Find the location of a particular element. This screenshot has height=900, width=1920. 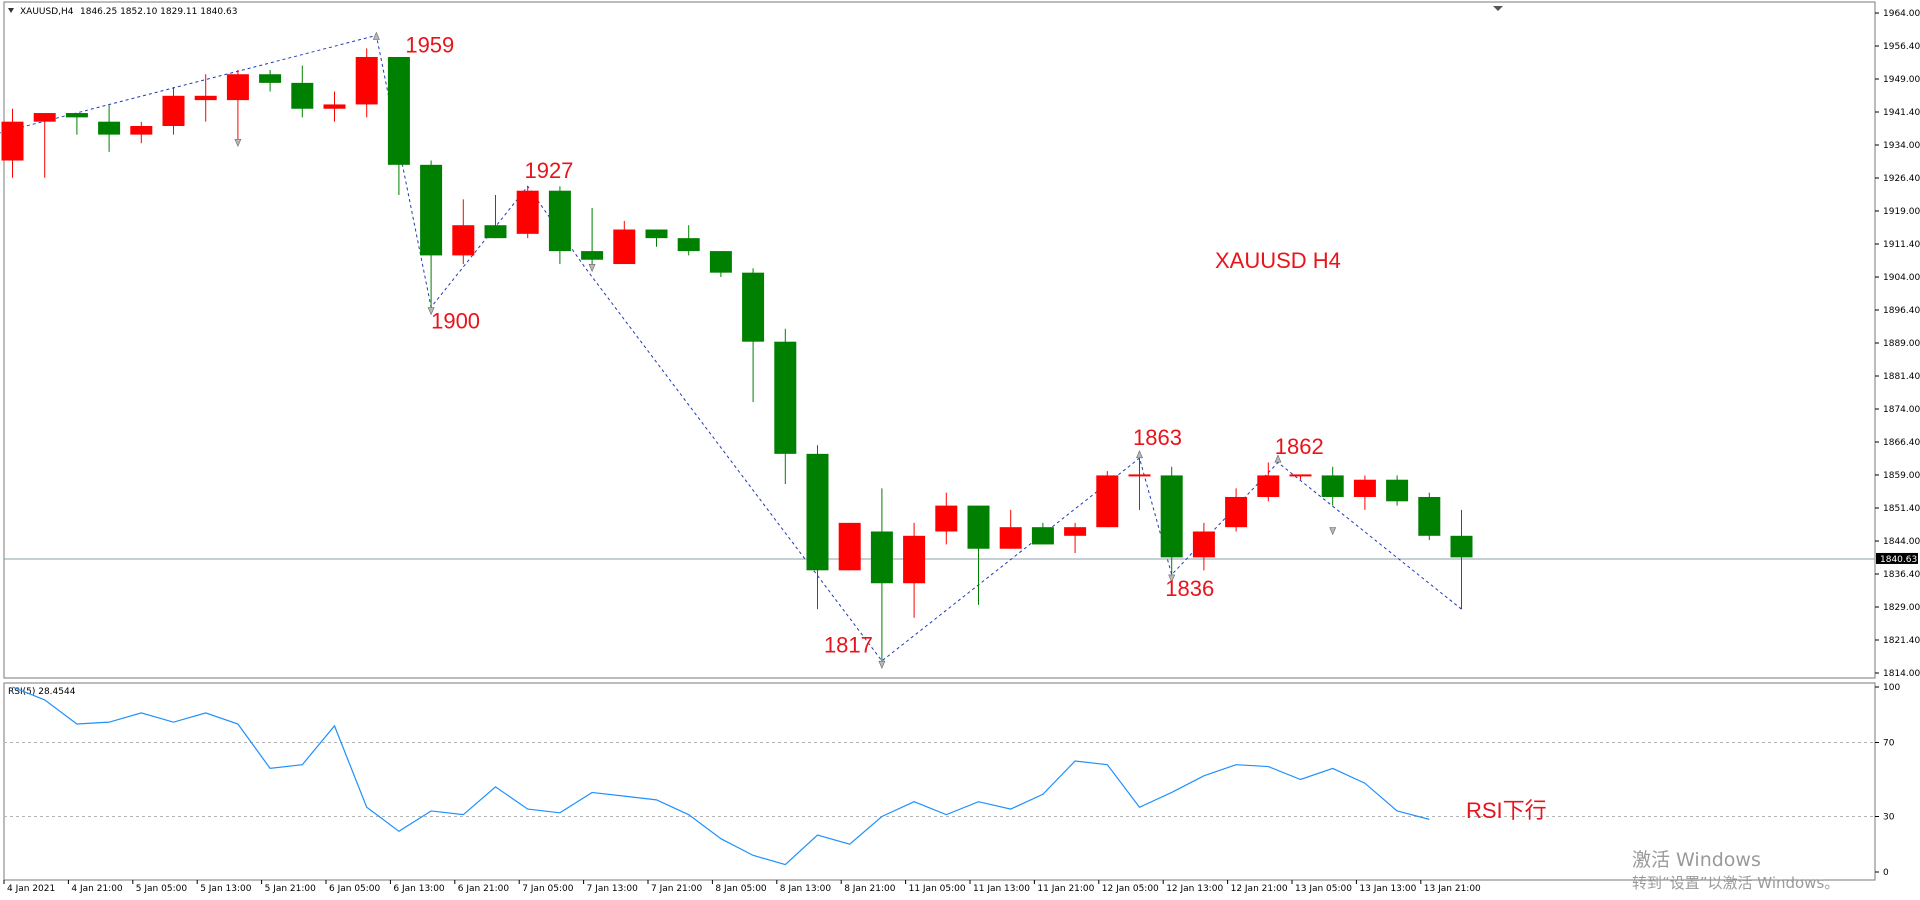

time-tick-label: 13 Jan 21:00 is located at coordinates (1452, 889).